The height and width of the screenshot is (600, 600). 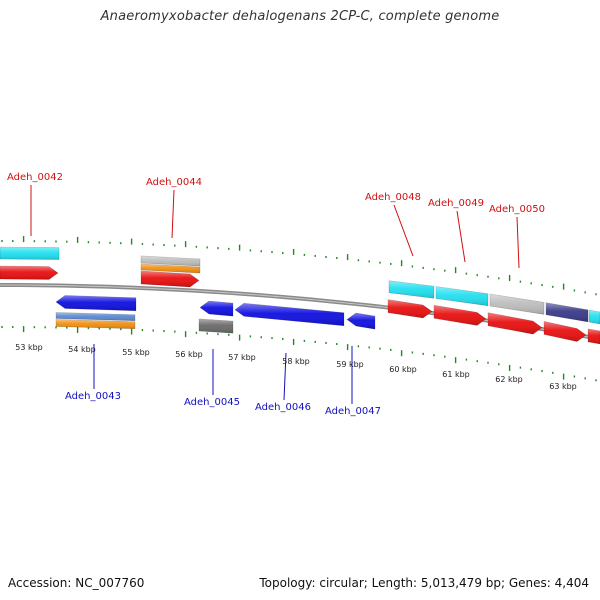 What do you see at coordinates (456, 374) in the screenshot?
I see `scale-label: 61 kbp` at bounding box center [456, 374].